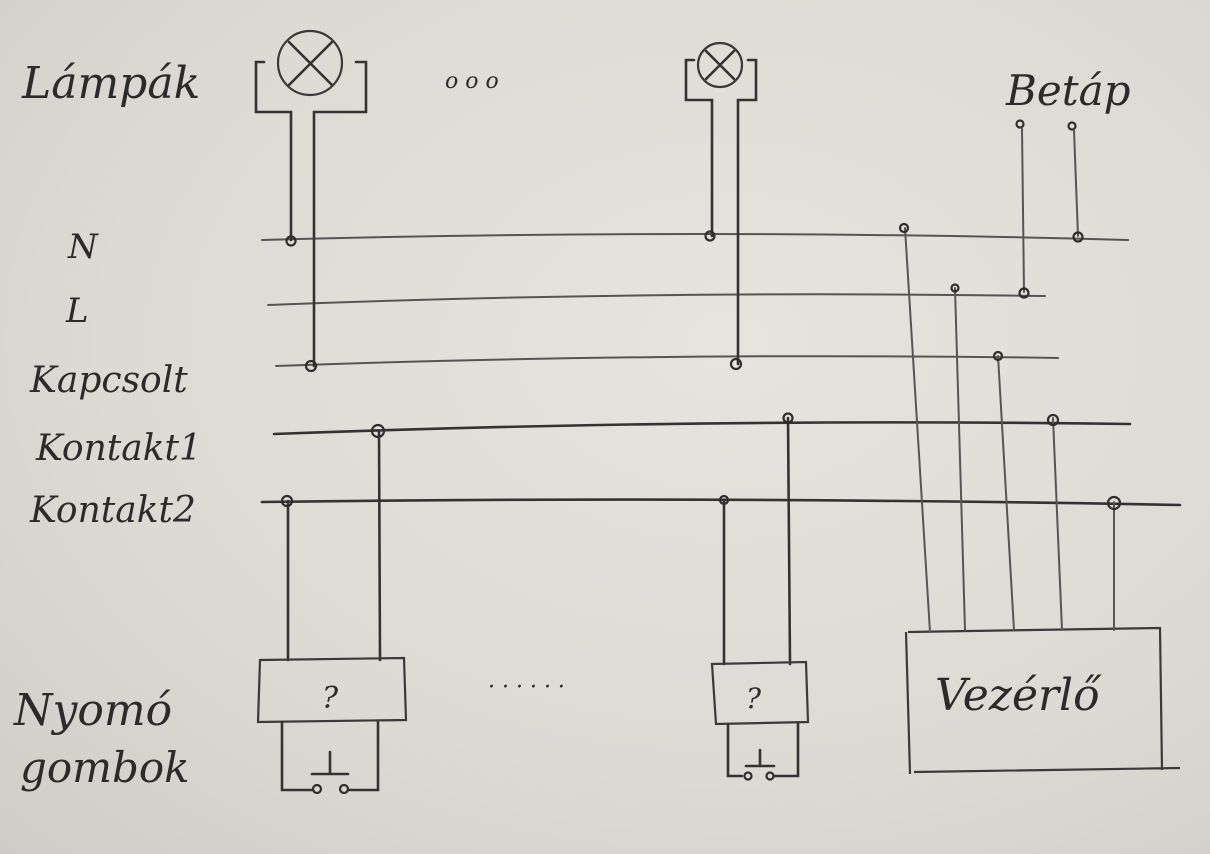 The height and width of the screenshot is (854, 1210). What do you see at coordinates (118, 448) in the screenshot?
I see `label-bus-contact1: Kontakt1` at bounding box center [118, 448].